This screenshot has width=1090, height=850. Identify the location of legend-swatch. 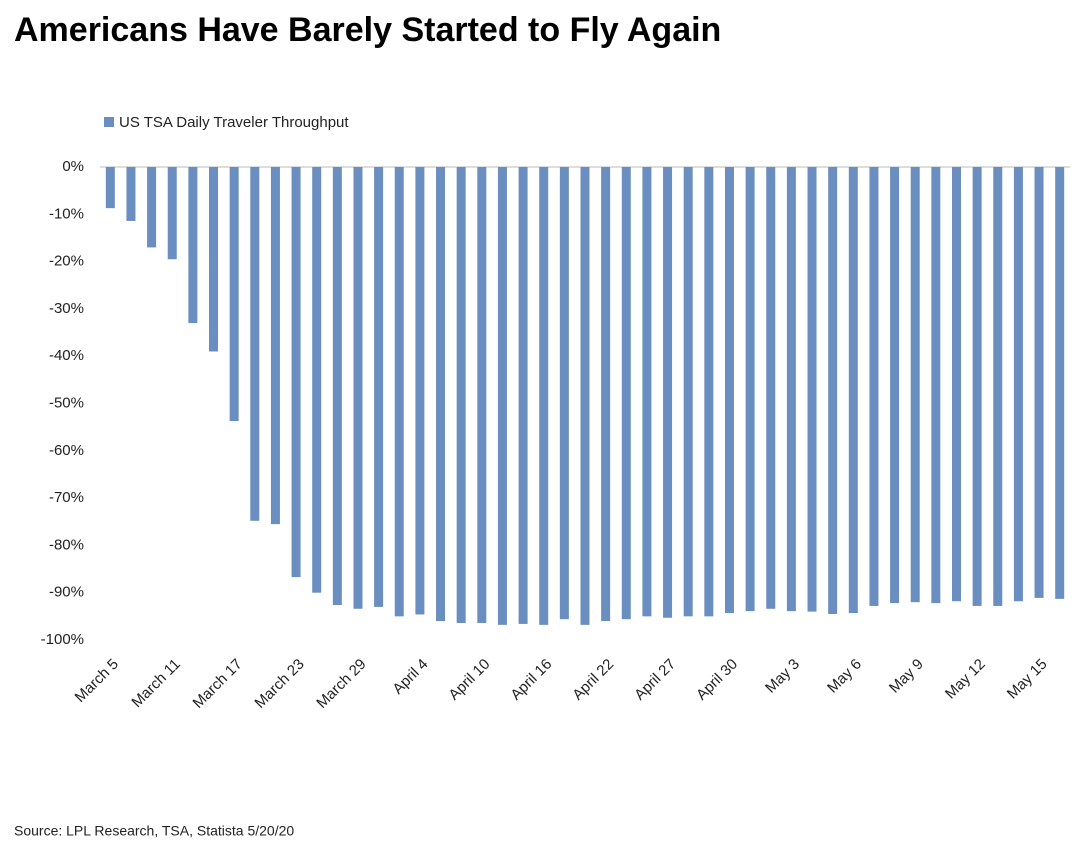
(109, 122).